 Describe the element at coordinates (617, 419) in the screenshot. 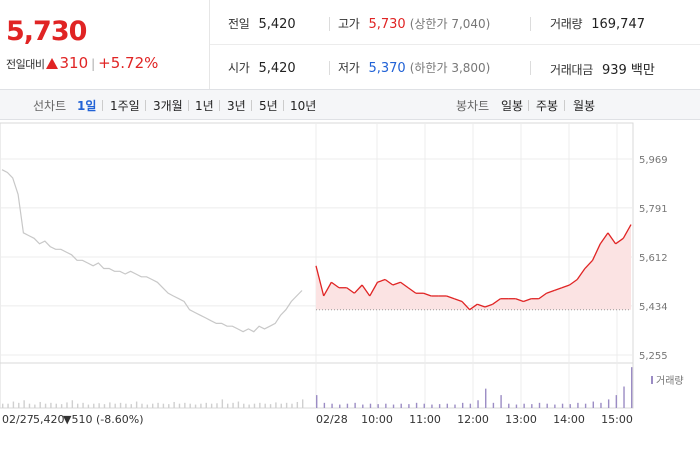

I see `x-tick-label: 15:00` at that location.